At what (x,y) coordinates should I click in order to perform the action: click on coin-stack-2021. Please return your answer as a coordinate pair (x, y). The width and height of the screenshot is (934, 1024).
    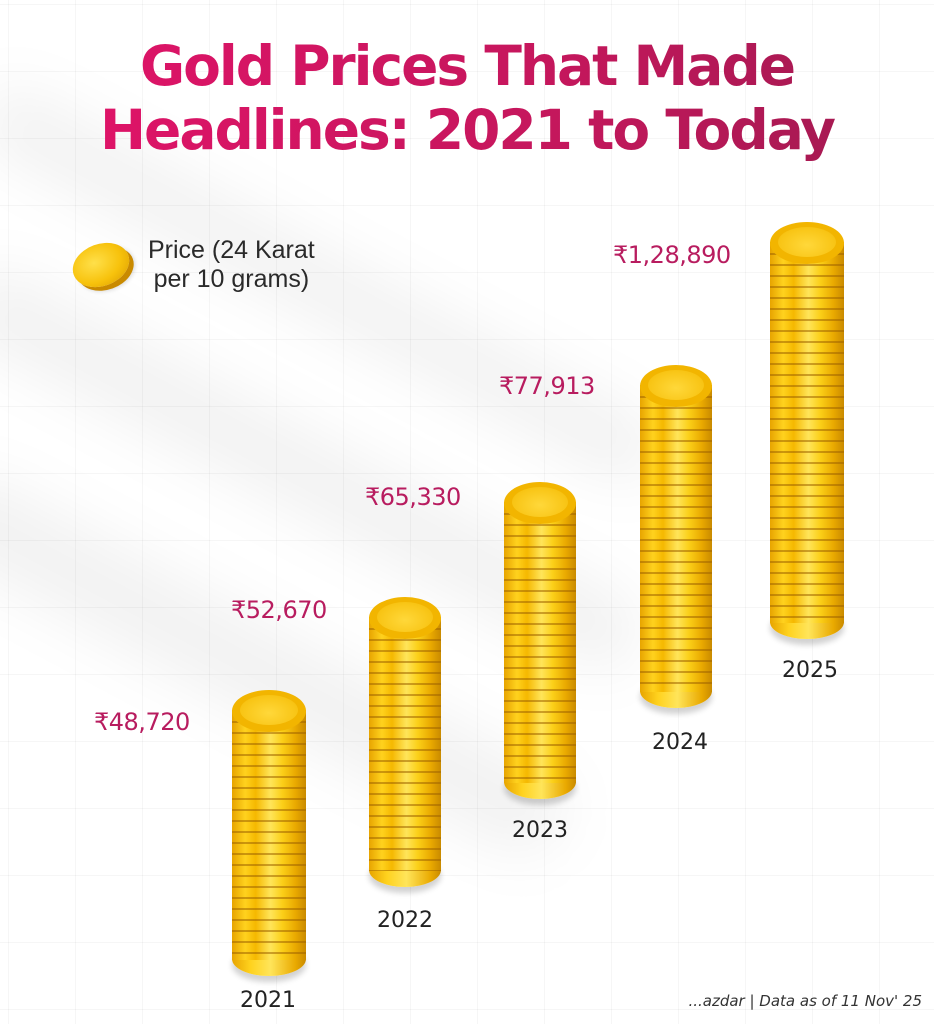
    Looking at the image, I should click on (269, 833).